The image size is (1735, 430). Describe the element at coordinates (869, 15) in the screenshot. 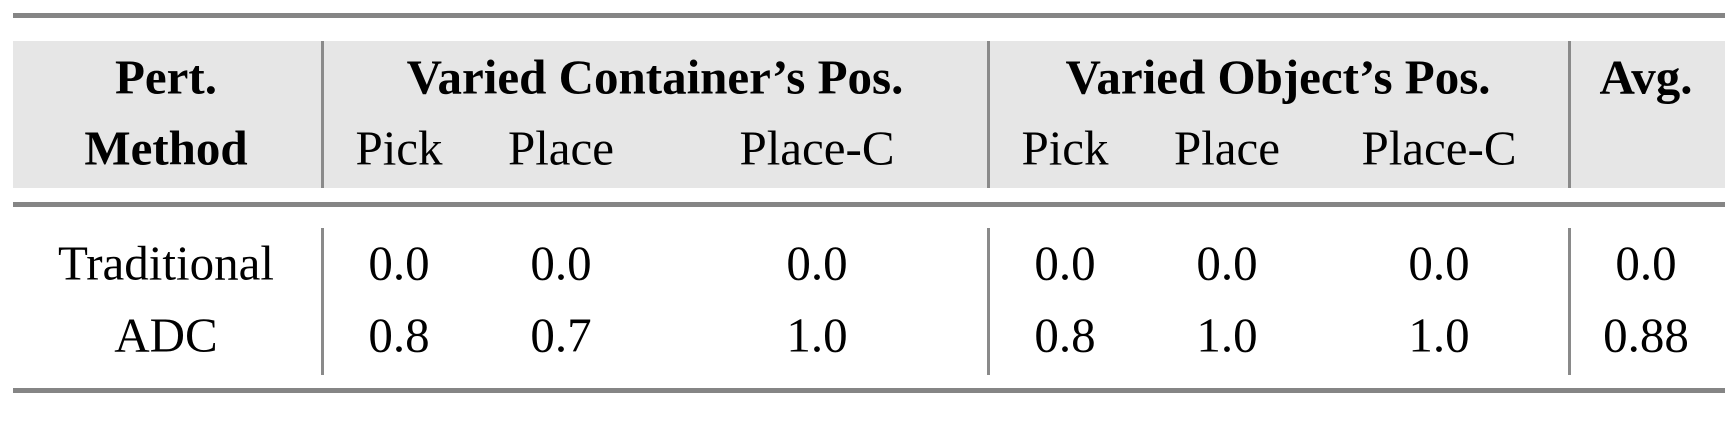

I see `top-rule` at that location.